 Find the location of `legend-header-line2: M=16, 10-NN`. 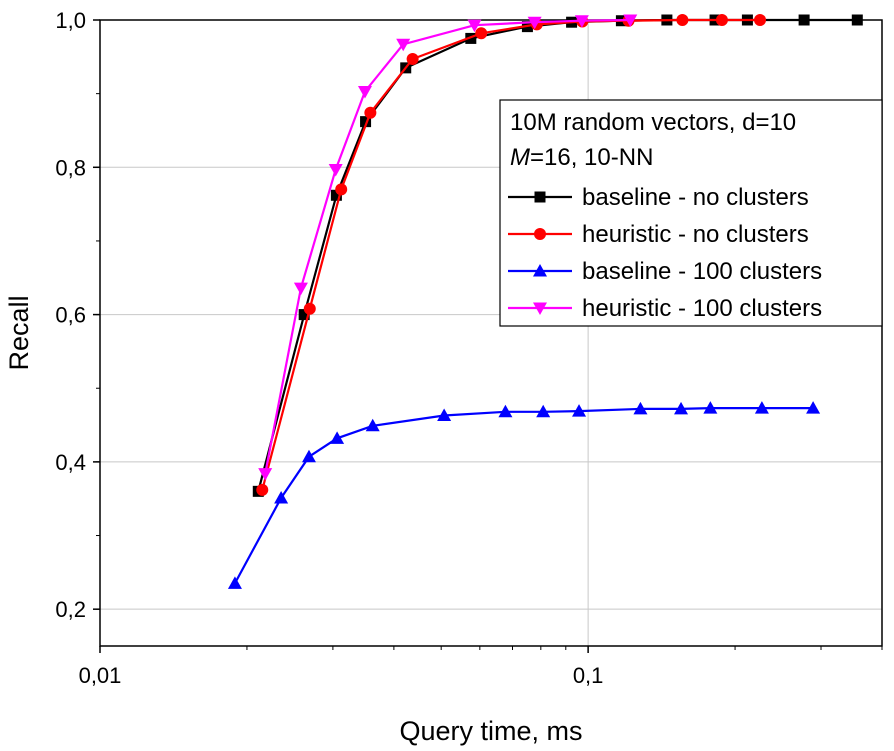

legend-header-line2: M=16, 10-NN is located at coordinates (581, 157).